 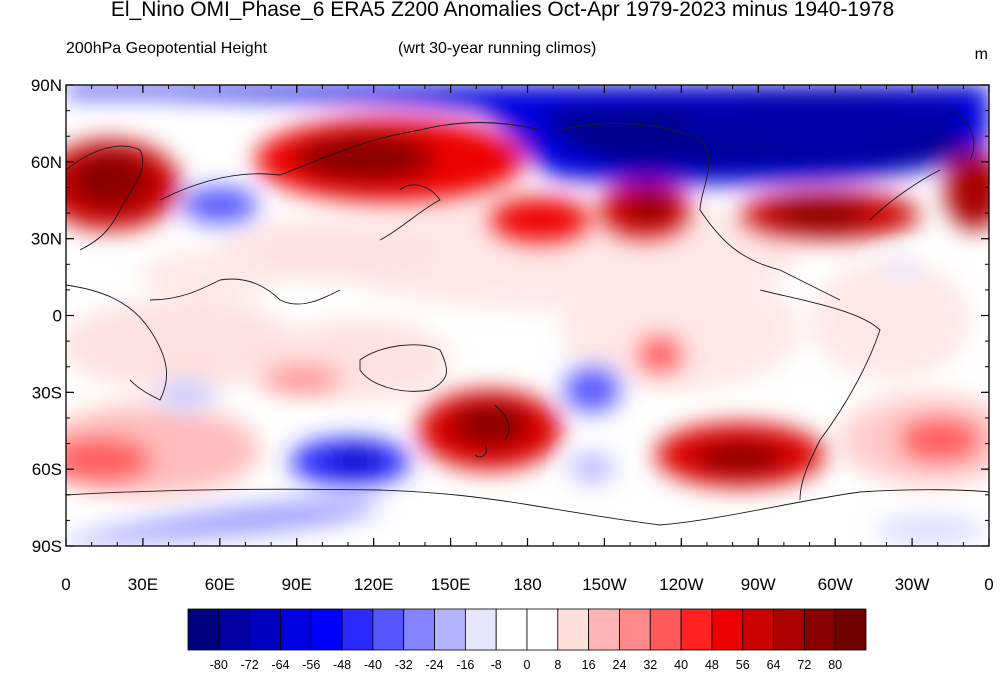 What do you see at coordinates (912, 584) in the screenshot?
I see `lon-tick-label: 30W` at bounding box center [912, 584].